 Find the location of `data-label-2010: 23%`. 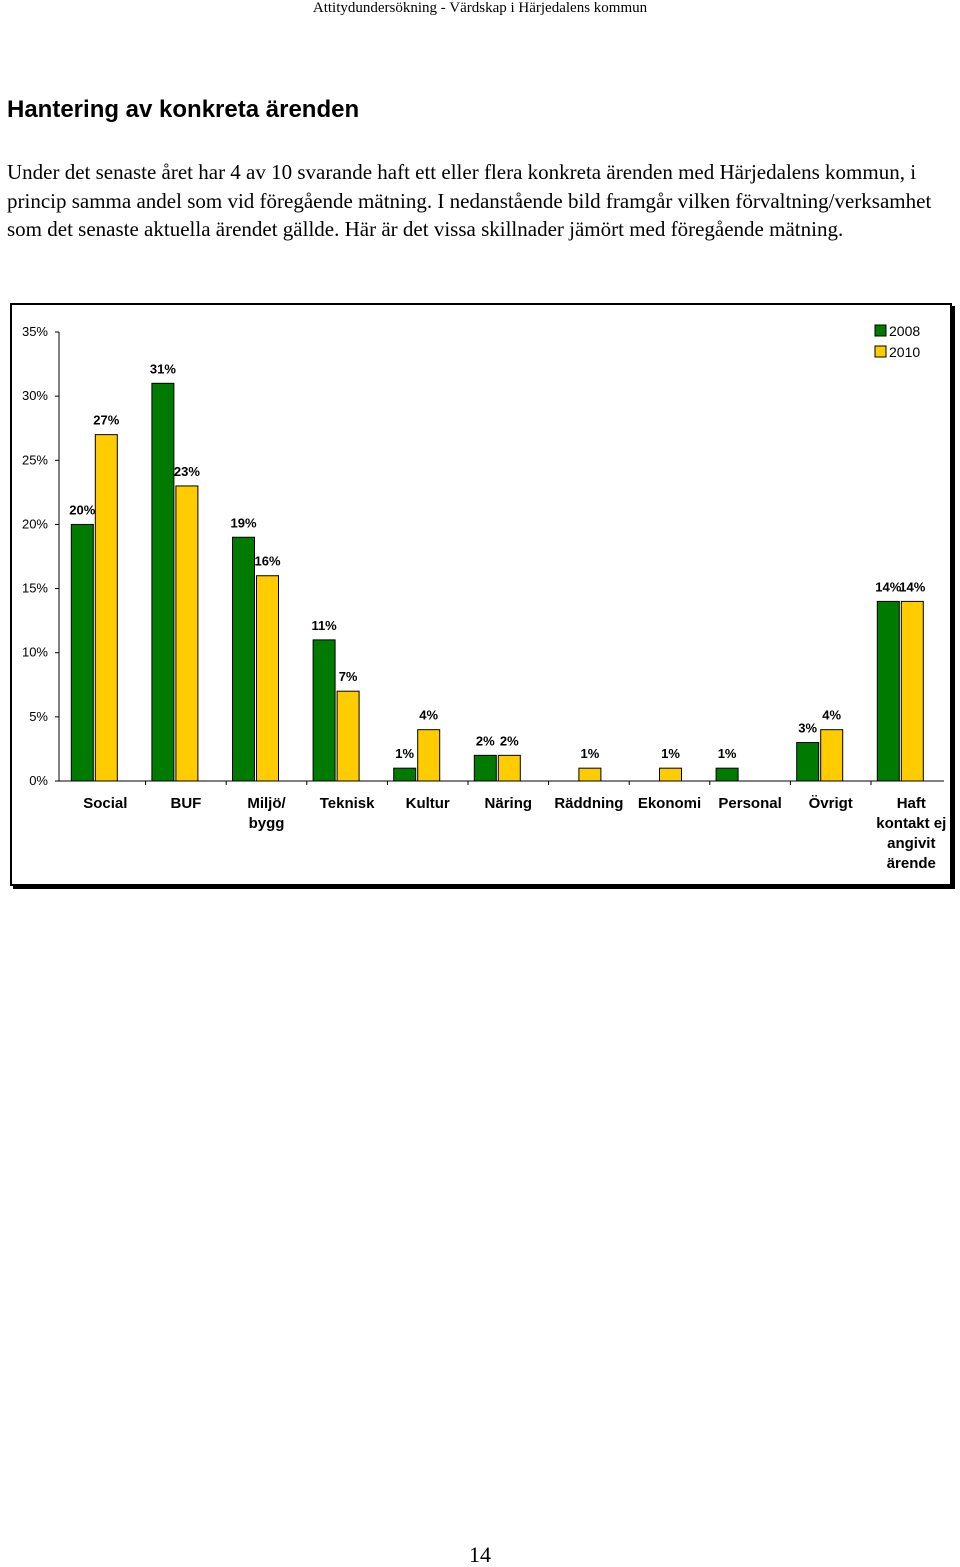

data-label-2010: 23% is located at coordinates (187, 471).